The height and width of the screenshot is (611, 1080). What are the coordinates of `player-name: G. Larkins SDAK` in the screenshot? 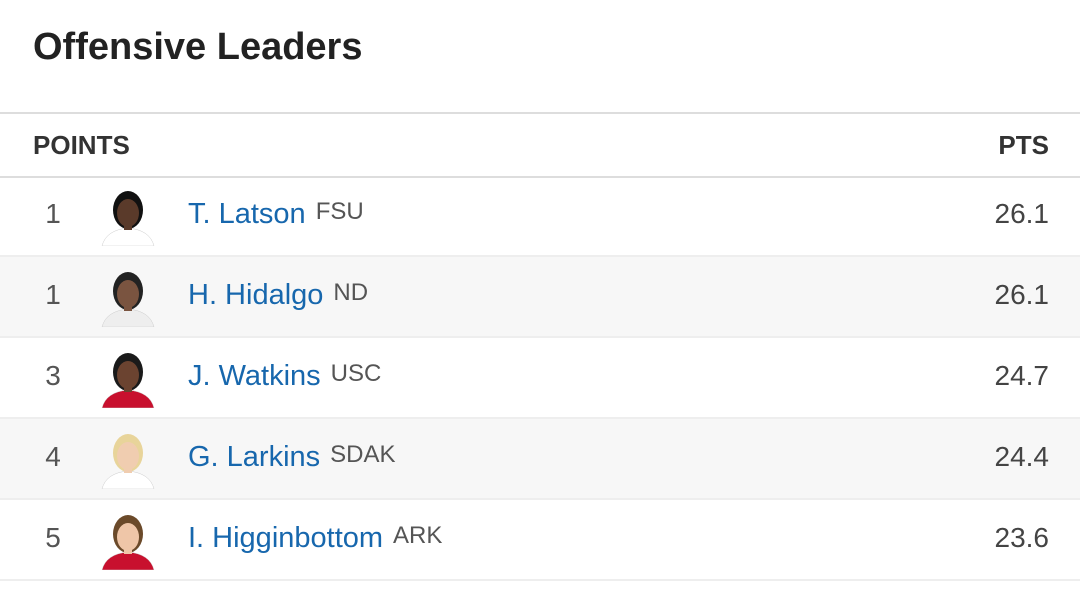 It's located at (292, 457).